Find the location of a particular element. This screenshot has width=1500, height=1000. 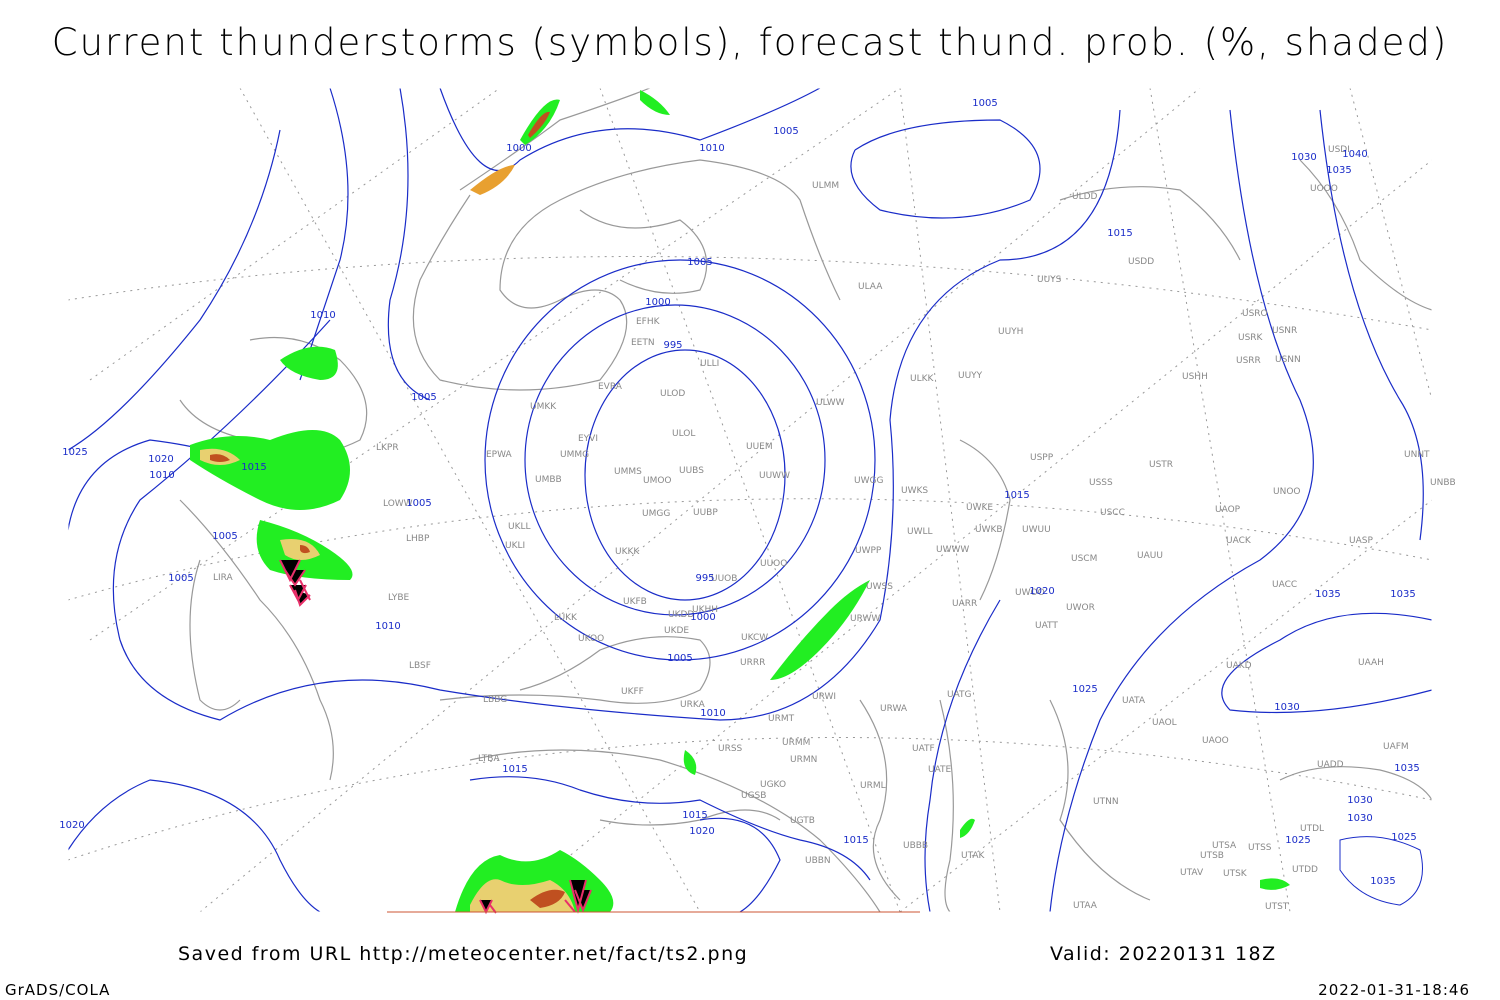

station-code: UAUU is located at coordinates (1150, 556).